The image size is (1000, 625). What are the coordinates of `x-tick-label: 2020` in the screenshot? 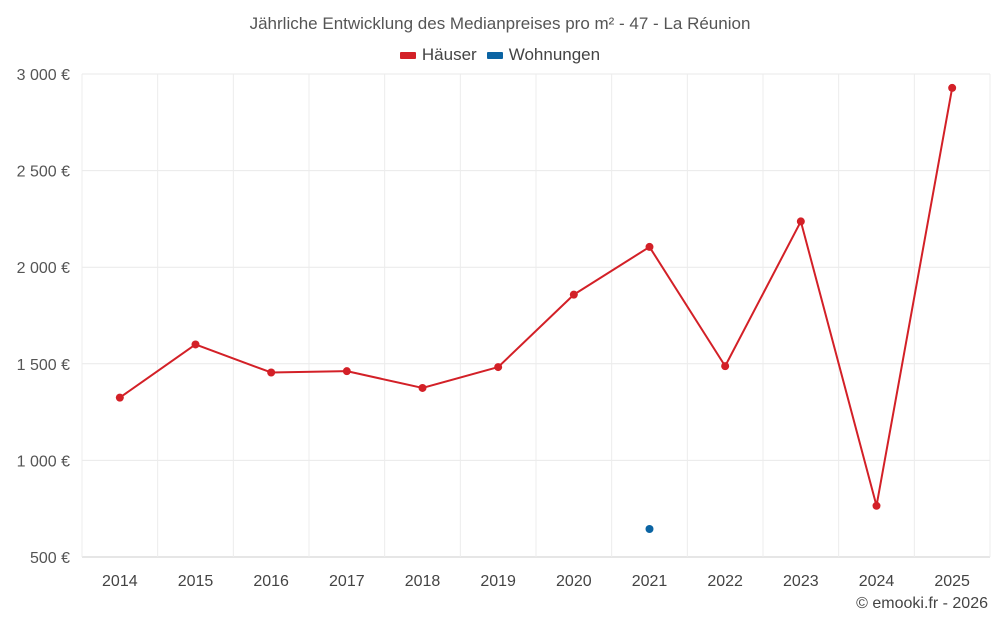 It's located at (574, 581).